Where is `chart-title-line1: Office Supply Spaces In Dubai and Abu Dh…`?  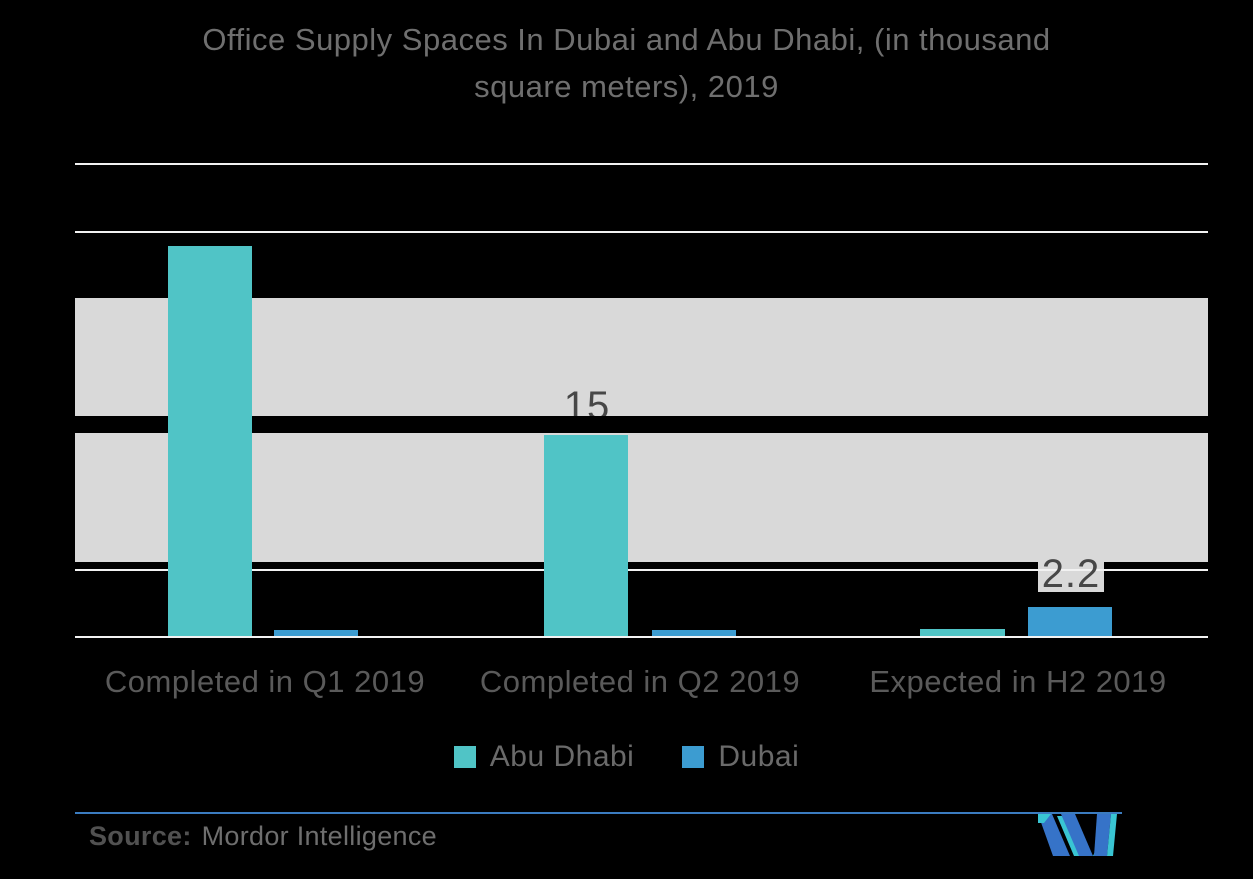
chart-title-line1: Office Supply Spaces In Dubai and Abu Dh… is located at coordinates (626, 39).